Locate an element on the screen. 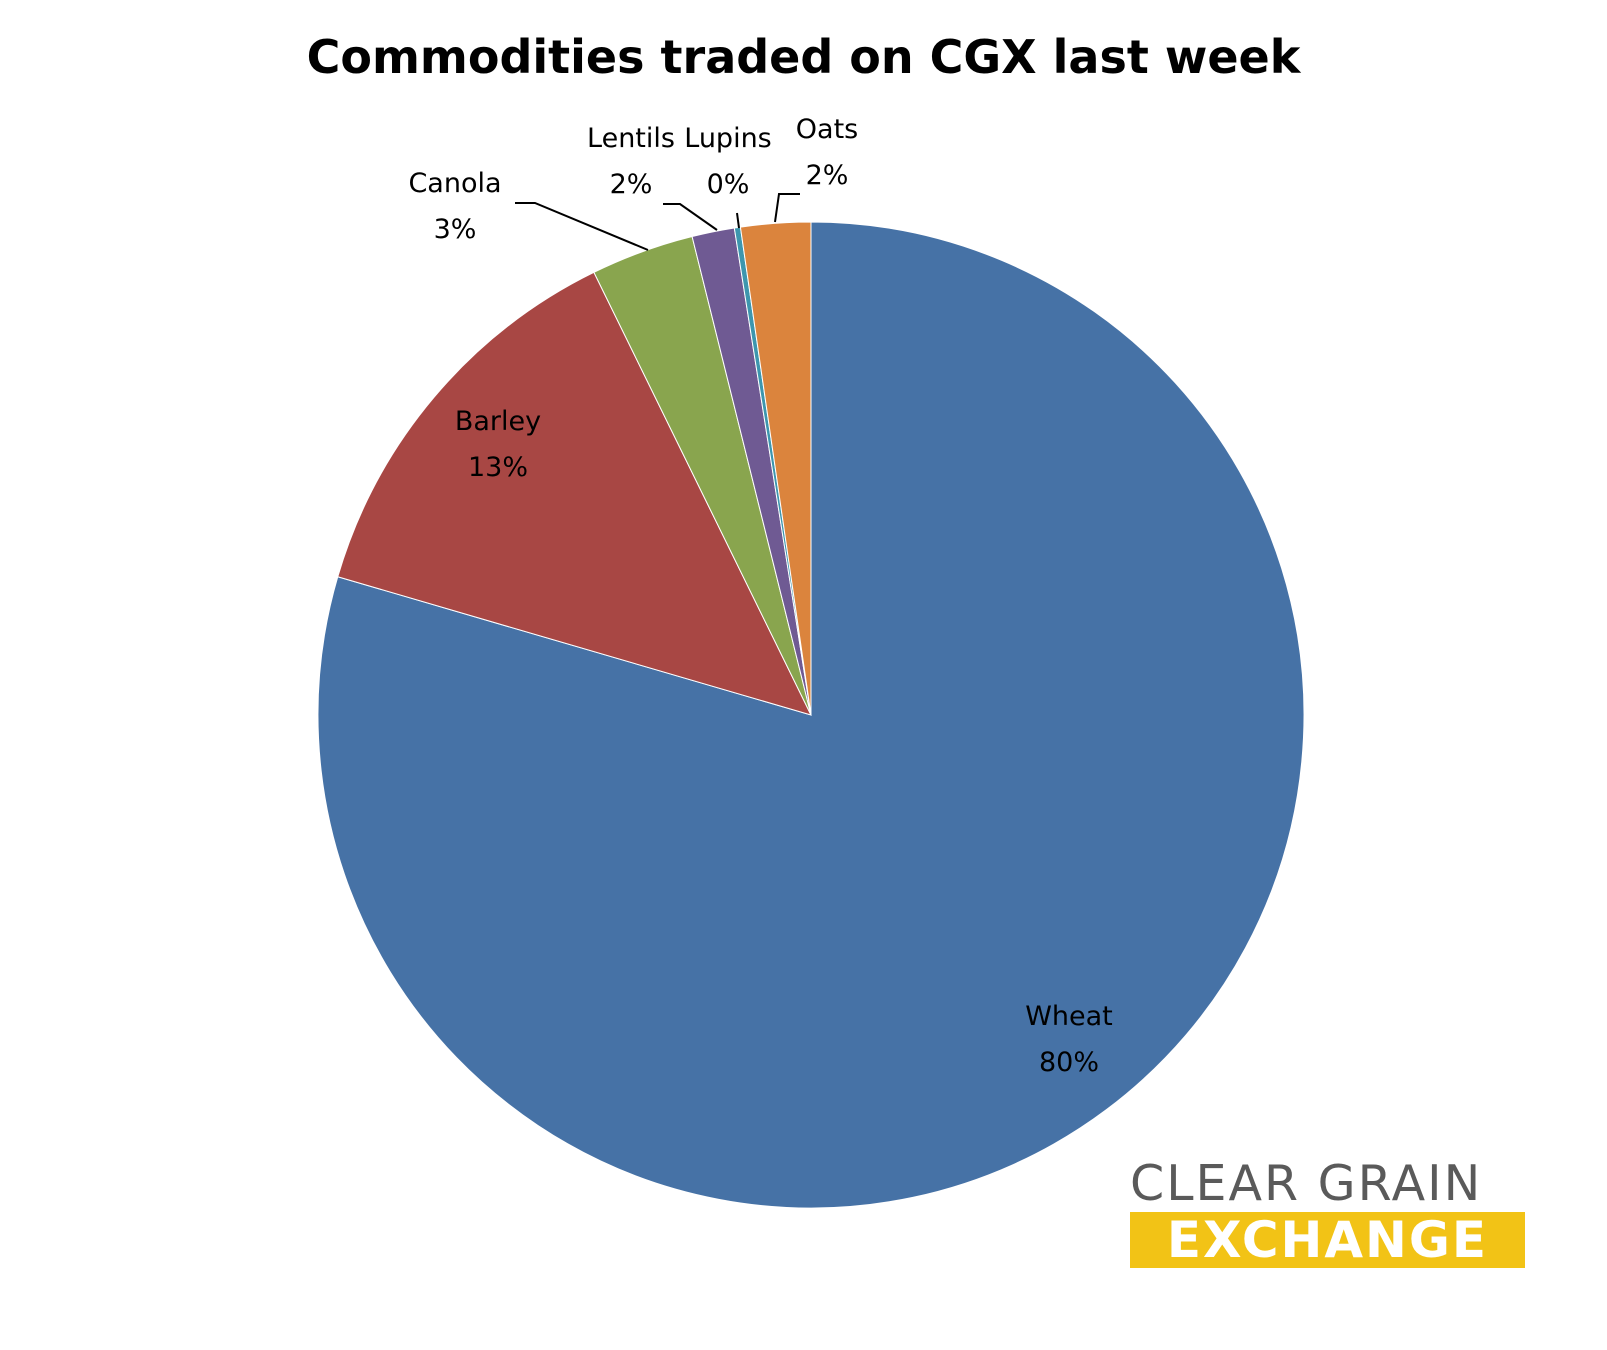  data-label-pct-lupins: 0% is located at coordinates (728, 184).